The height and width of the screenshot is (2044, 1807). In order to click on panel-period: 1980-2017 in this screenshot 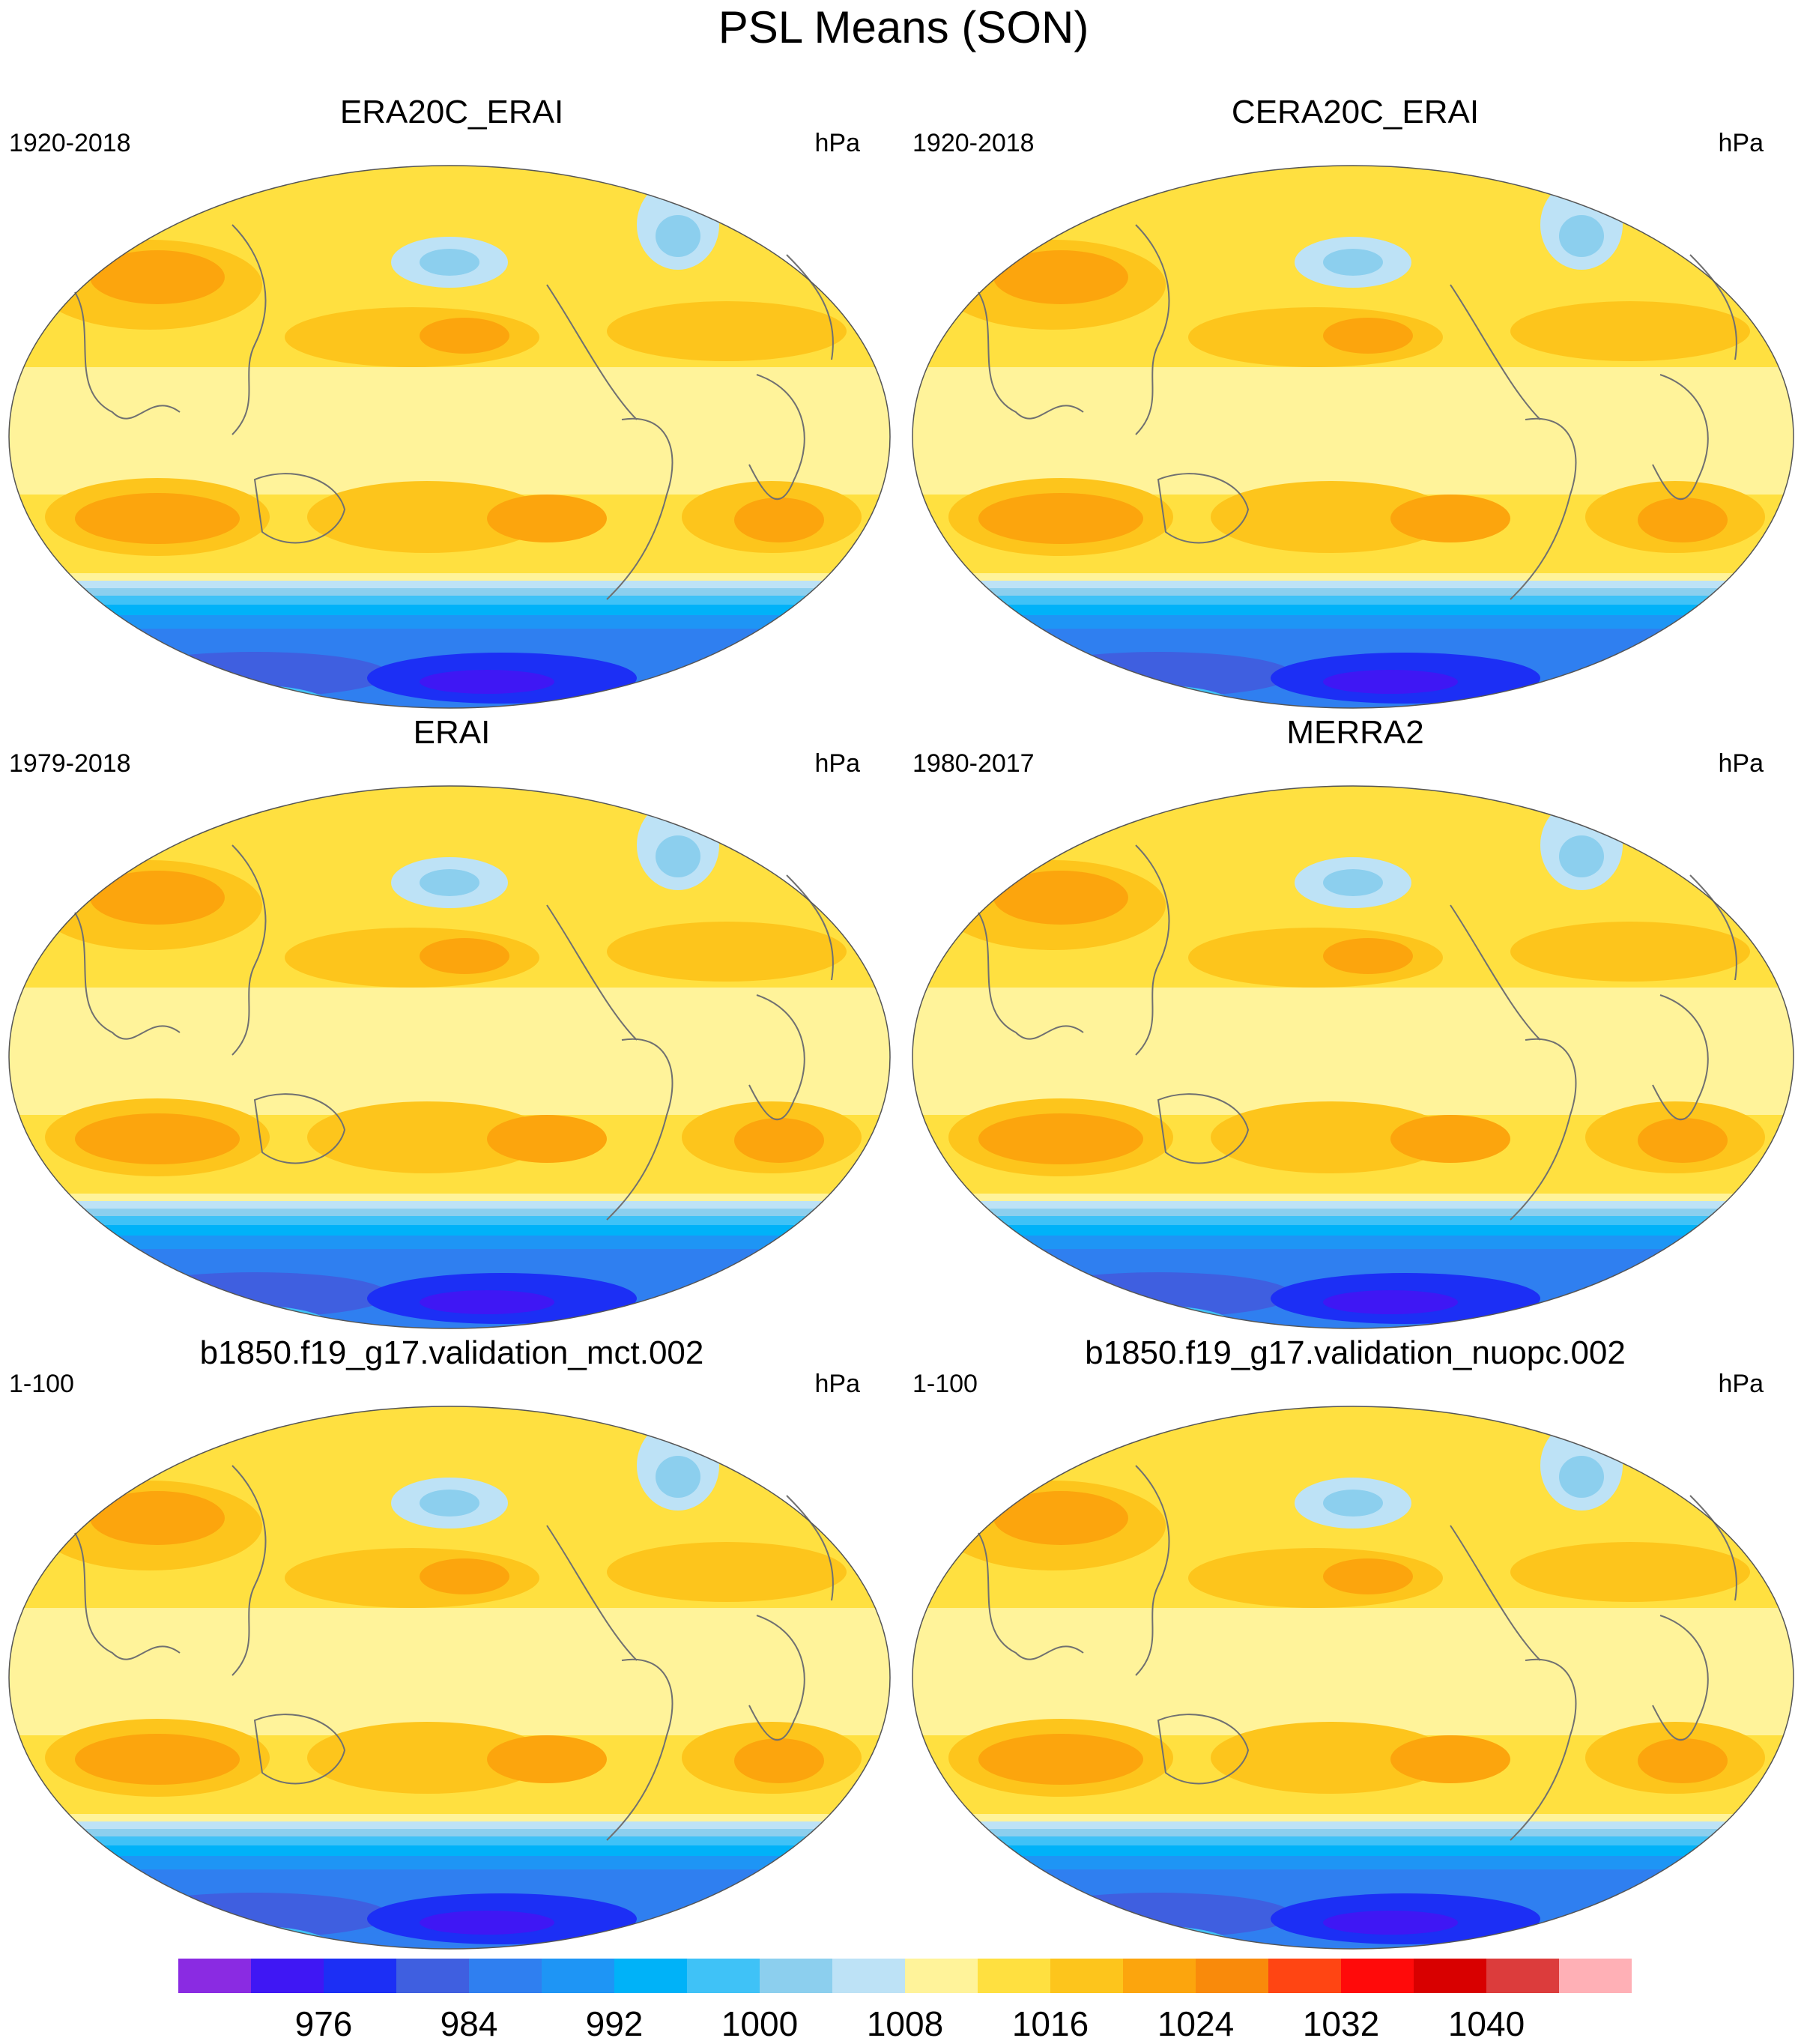, I will do `click(973, 763)`.